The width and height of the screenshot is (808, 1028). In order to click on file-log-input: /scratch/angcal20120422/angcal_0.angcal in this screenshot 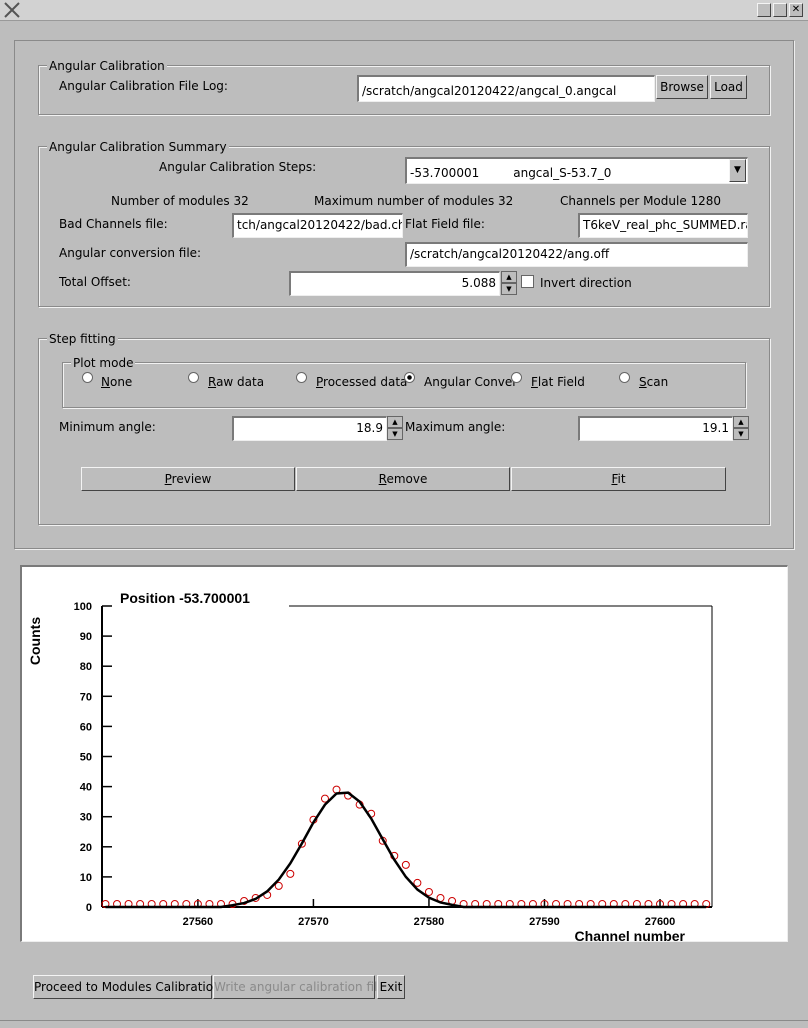, I will do `click(506, 88)`.